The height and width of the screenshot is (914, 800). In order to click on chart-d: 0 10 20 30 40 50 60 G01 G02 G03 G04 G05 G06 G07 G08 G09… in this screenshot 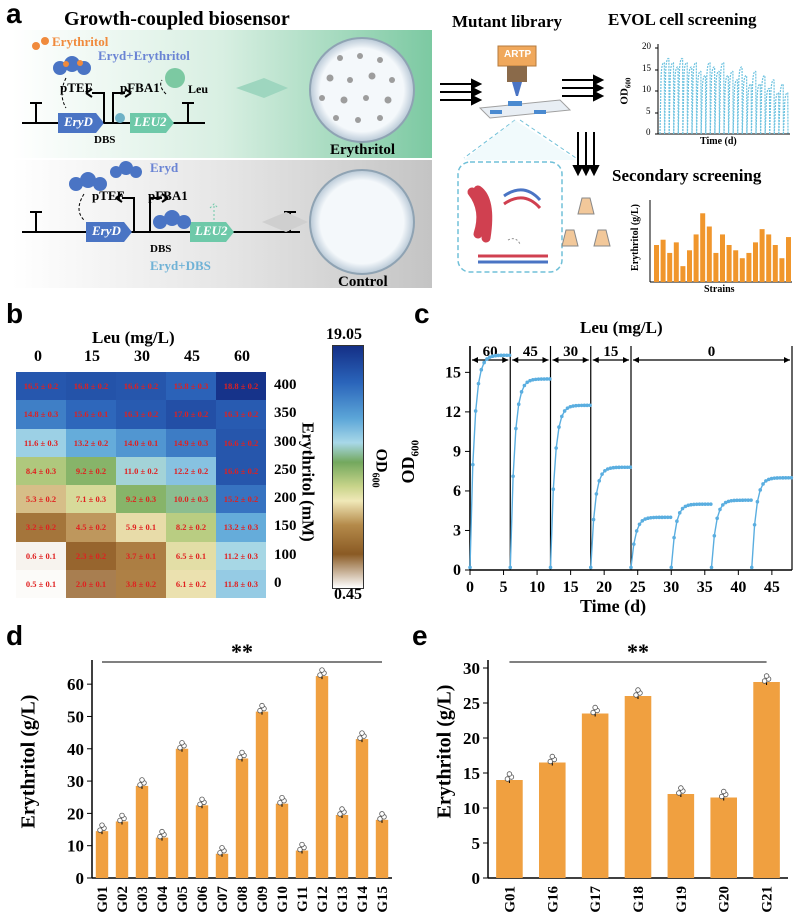, I will do `click(229, 776)`.